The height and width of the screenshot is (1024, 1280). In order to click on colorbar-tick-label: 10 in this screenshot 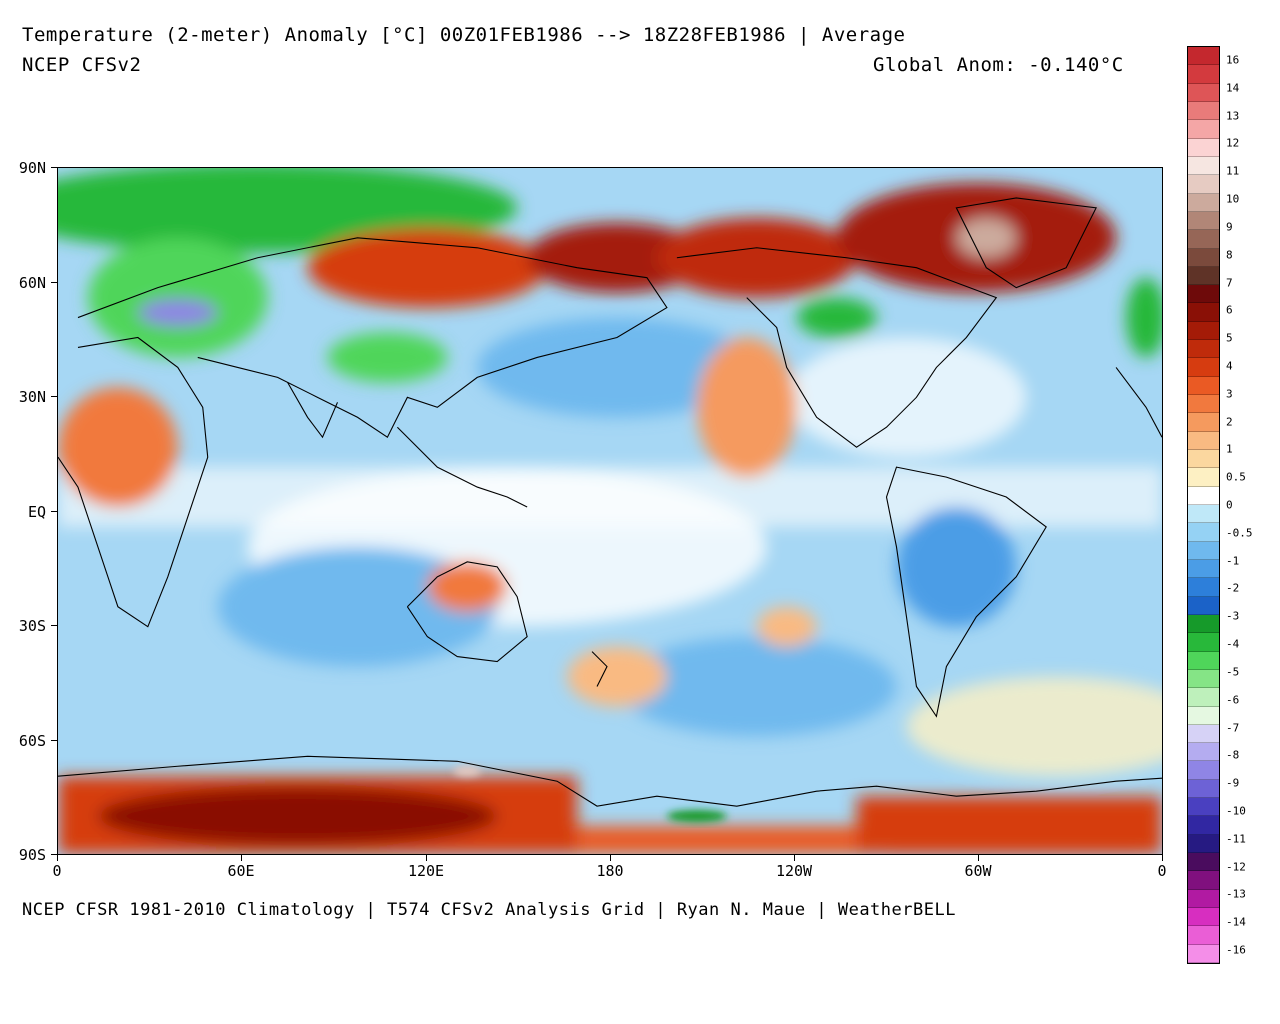, I will do `click(1233, 199)`.